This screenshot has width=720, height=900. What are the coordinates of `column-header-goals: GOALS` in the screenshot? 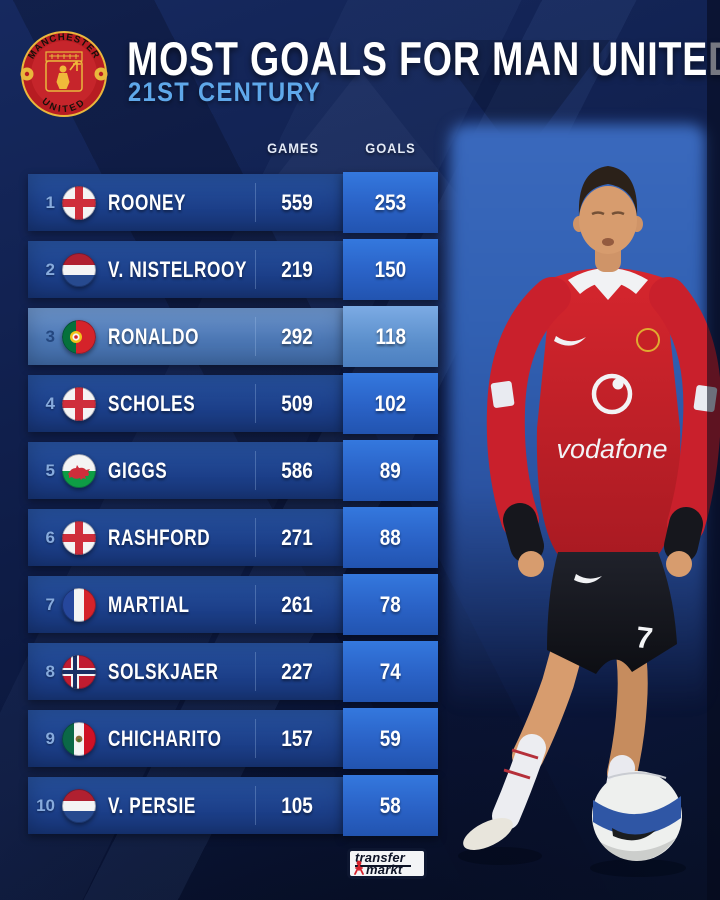 It's located at (390, 148).